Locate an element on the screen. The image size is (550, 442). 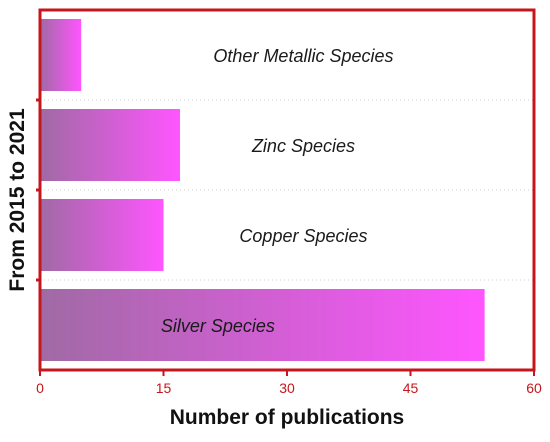
x-tick-label: 60 is located at coordinates (534, 388).